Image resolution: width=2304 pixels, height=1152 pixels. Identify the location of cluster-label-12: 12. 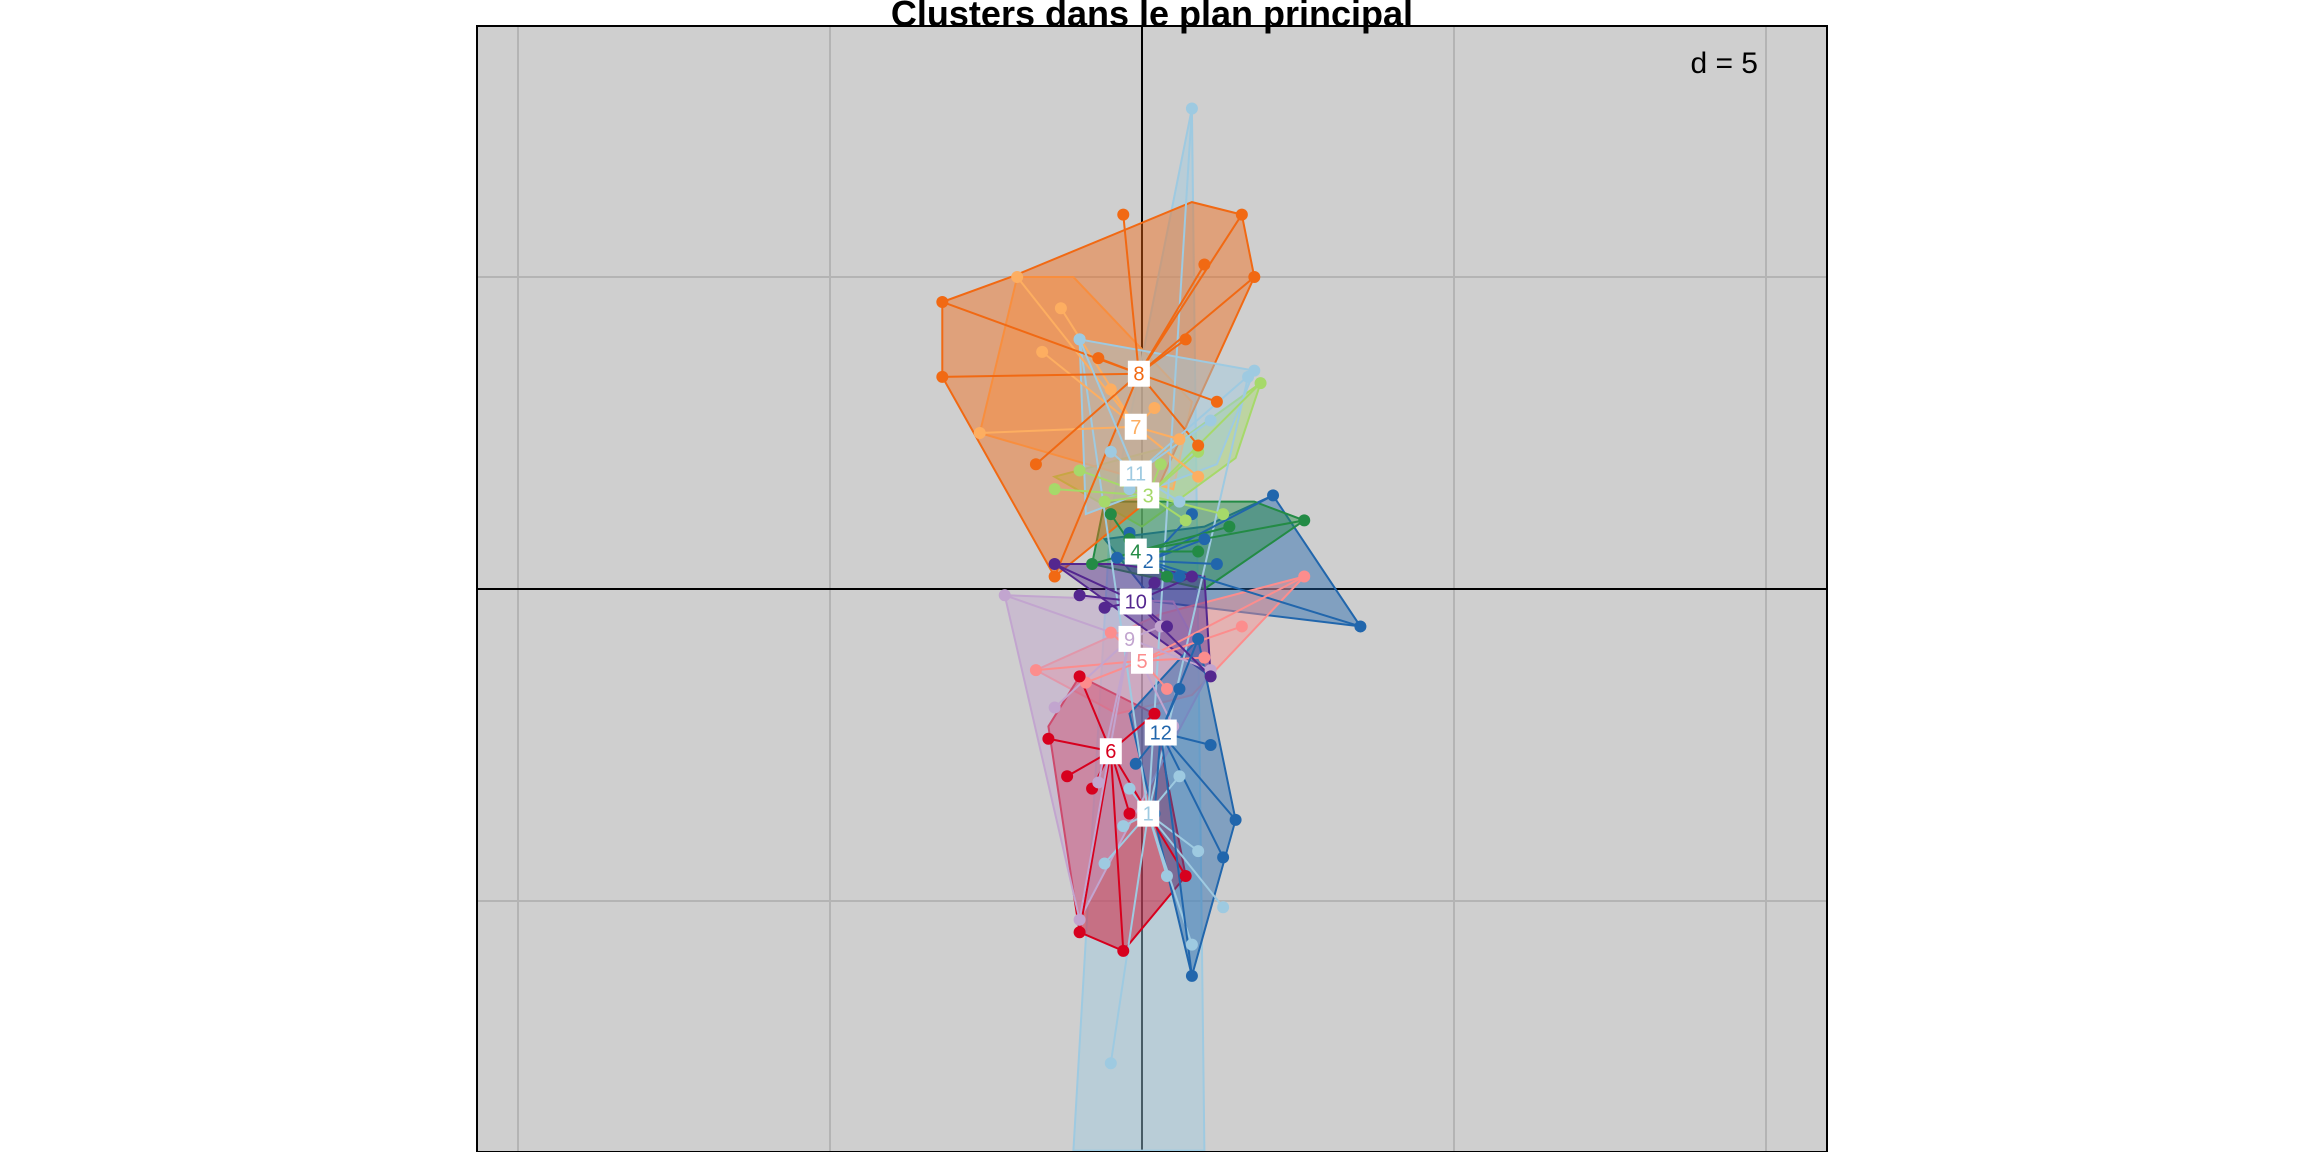
(1161, 734).